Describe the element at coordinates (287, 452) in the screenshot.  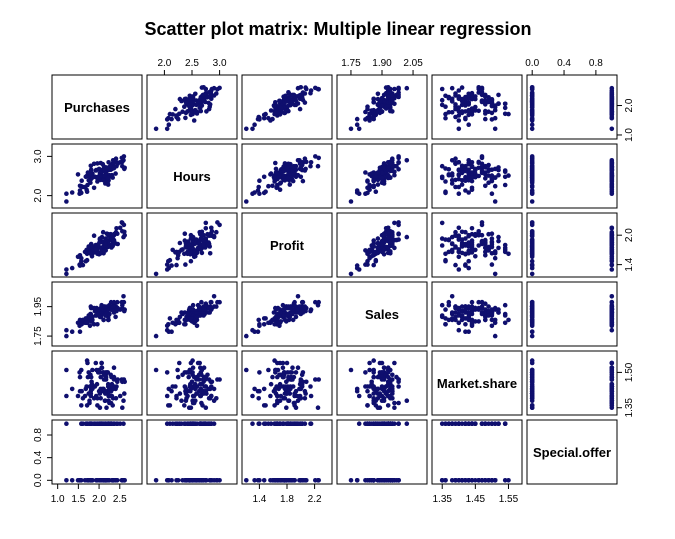
I see `panel-special-offer-vs-profit` at that location.